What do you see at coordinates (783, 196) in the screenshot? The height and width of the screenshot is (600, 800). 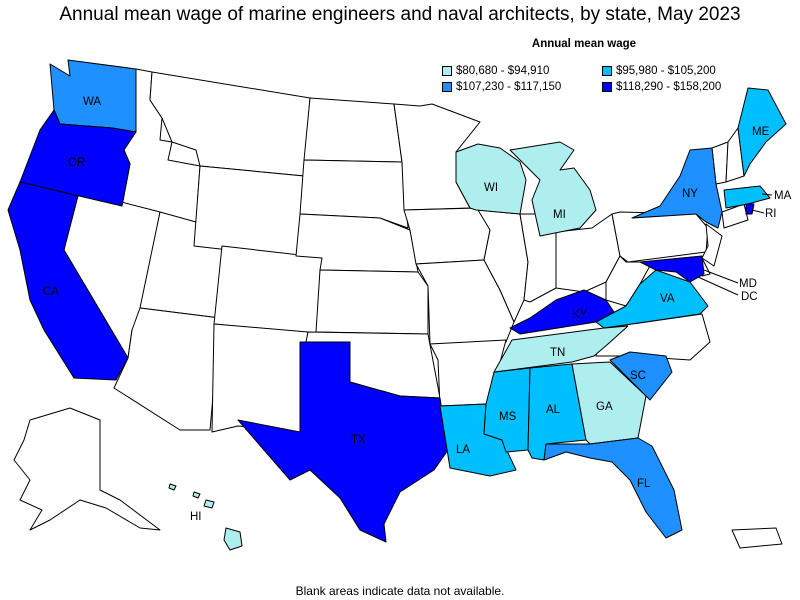 I see `label-MA: MA` at bounding box center [783, 196].